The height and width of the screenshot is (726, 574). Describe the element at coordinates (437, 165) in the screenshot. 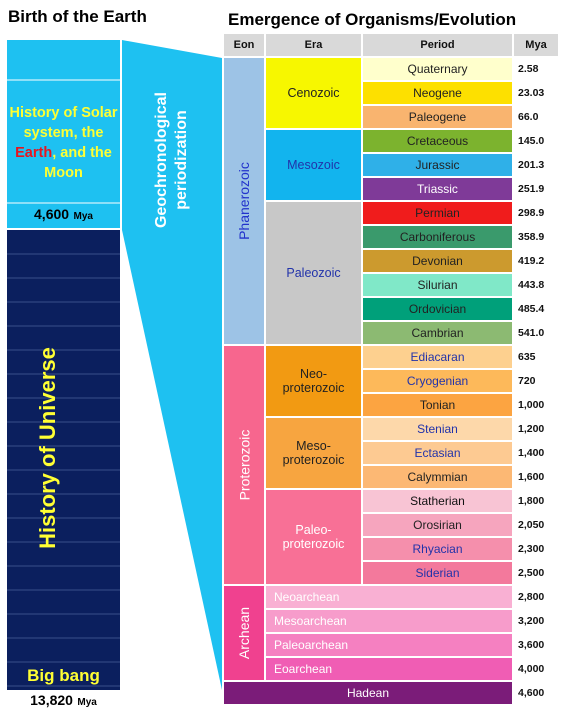

I see `period-cell: Jurassic` at that location.